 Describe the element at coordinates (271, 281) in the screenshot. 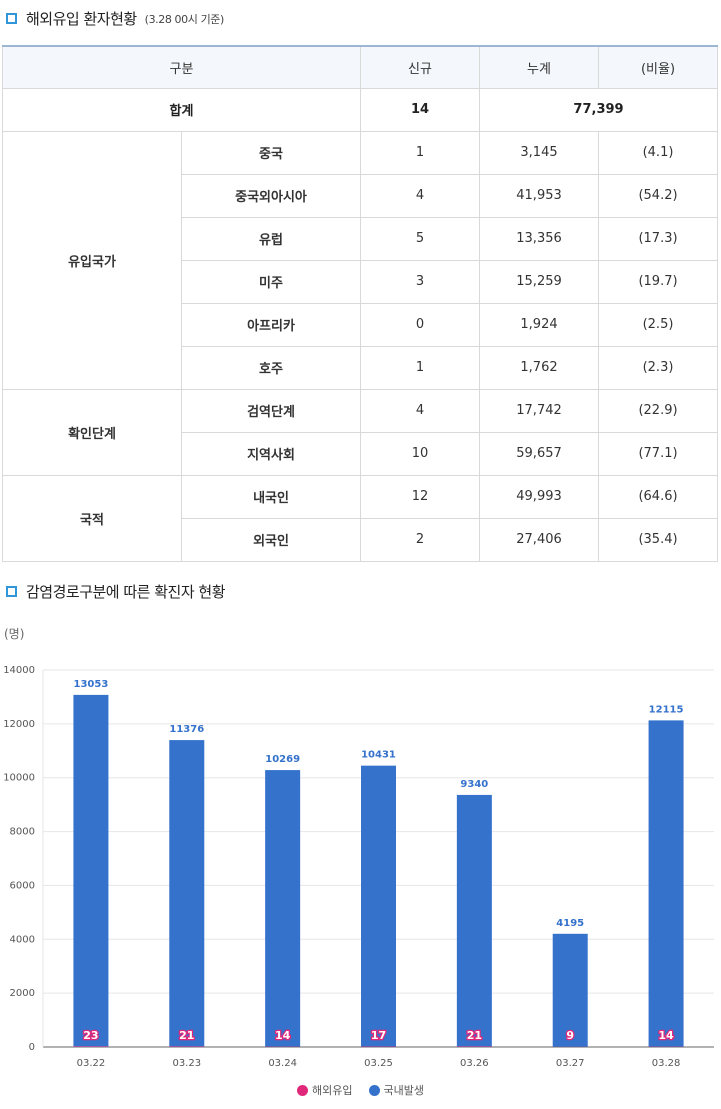

I see `row-name: 미주` at that location.